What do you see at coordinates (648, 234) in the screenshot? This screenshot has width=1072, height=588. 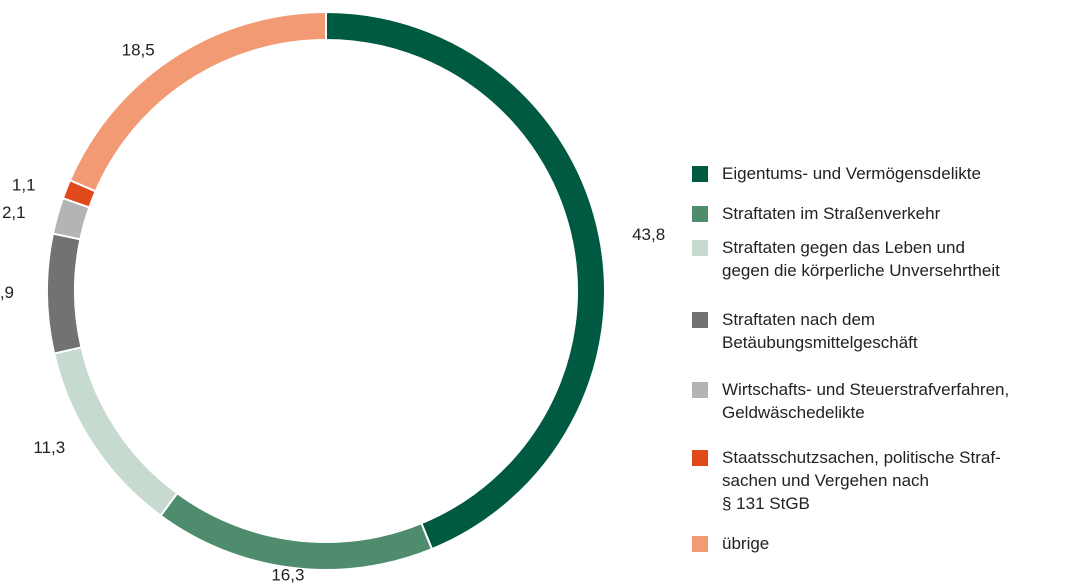 I see `data-label: 43,8` at bounding box center [648, 234].